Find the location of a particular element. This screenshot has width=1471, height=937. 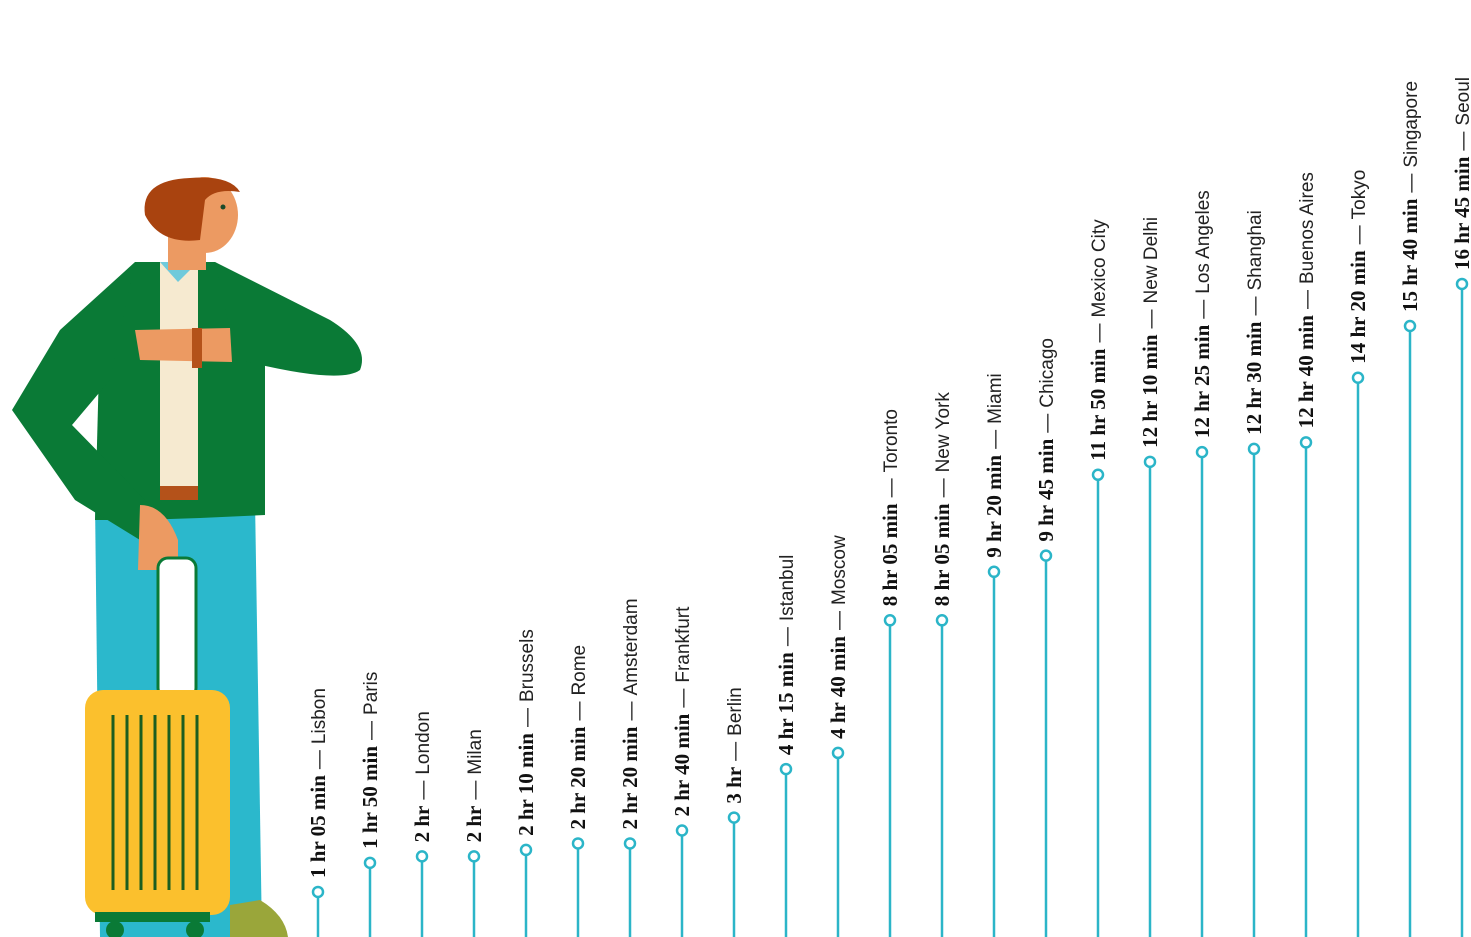

label: 2 hr — Milan is located at coordinates (474, 785).